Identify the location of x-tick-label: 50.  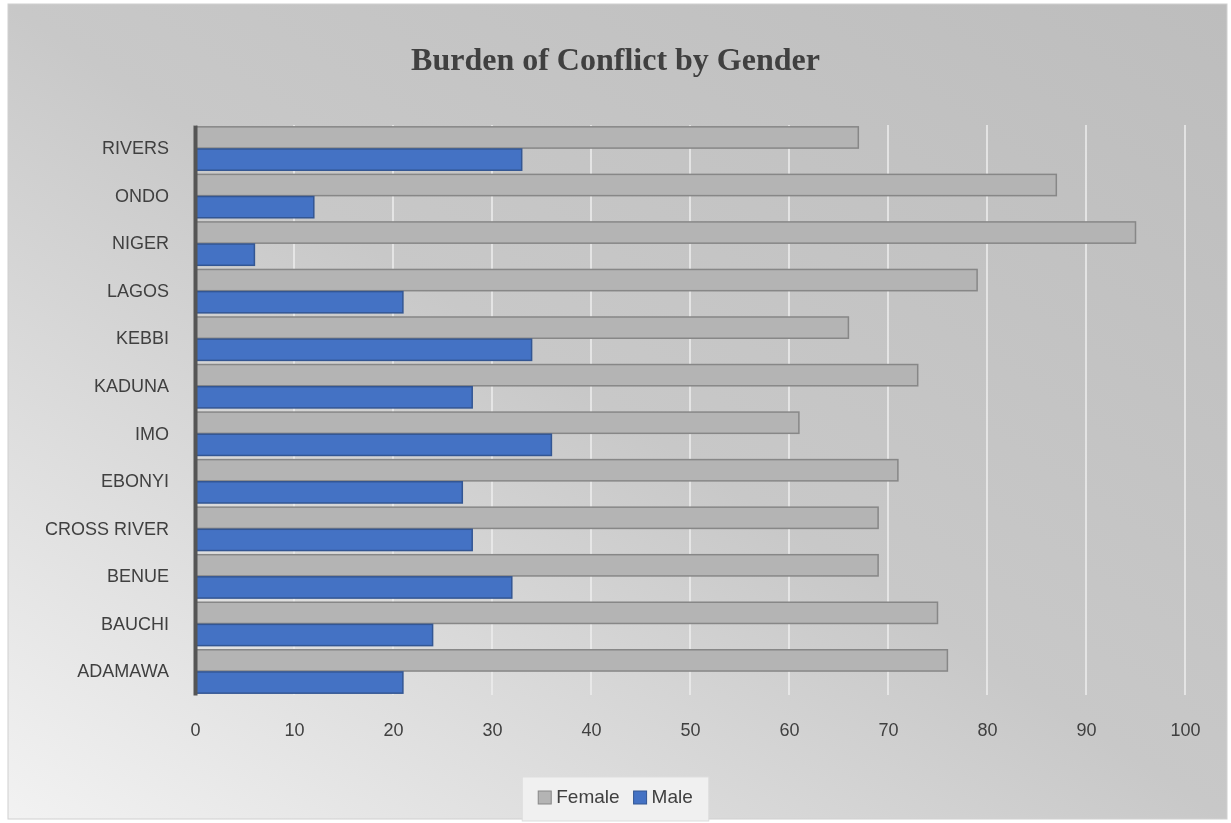
(690, 729).